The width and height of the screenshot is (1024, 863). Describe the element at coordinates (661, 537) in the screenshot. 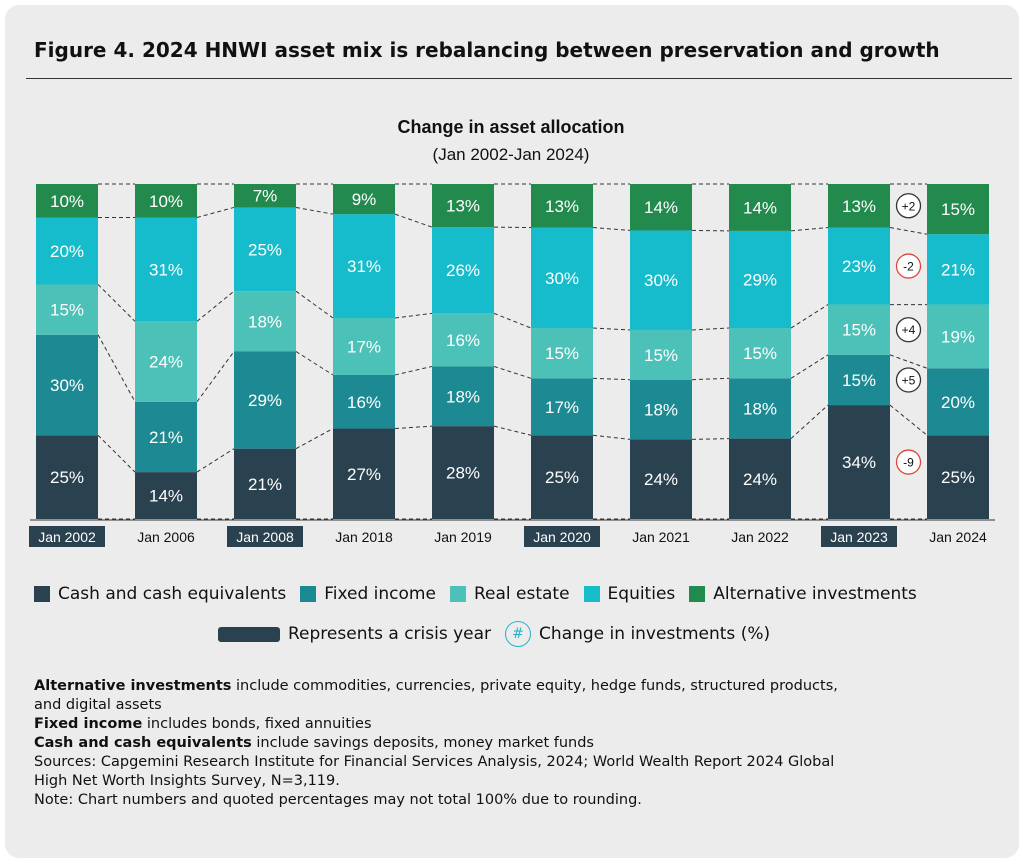

I see `x-tick-label: Jan 2021` at that location.